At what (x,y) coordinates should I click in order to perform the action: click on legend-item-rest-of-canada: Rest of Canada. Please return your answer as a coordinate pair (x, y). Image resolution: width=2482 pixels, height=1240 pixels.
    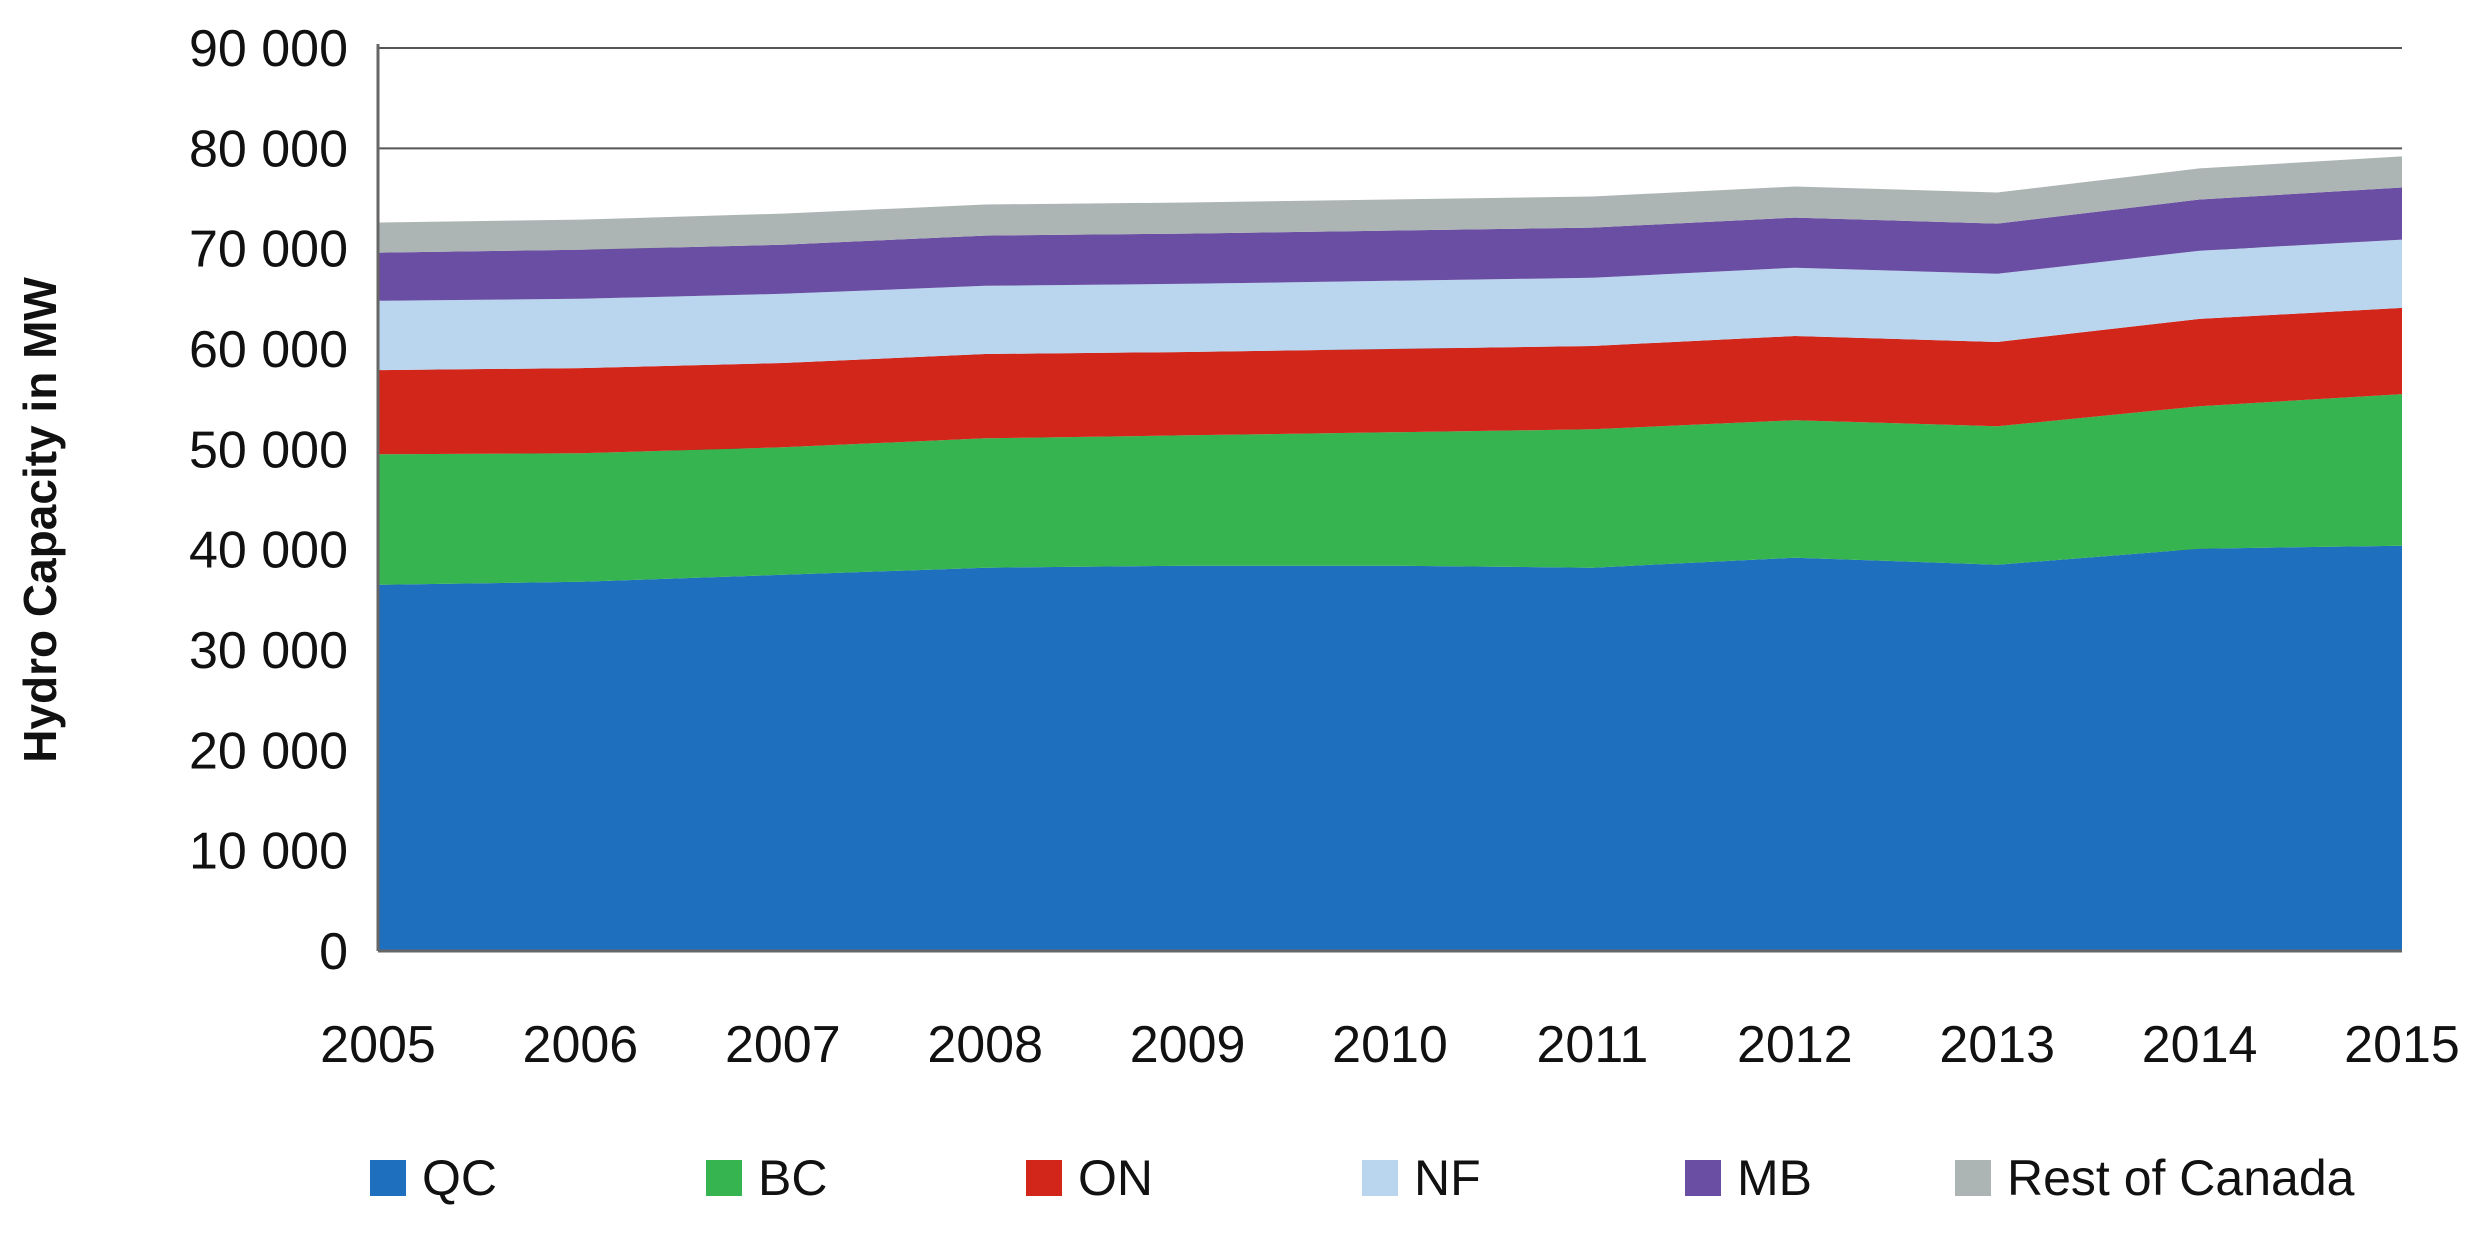
    Looking at the image, I should click on (2155, 1178).